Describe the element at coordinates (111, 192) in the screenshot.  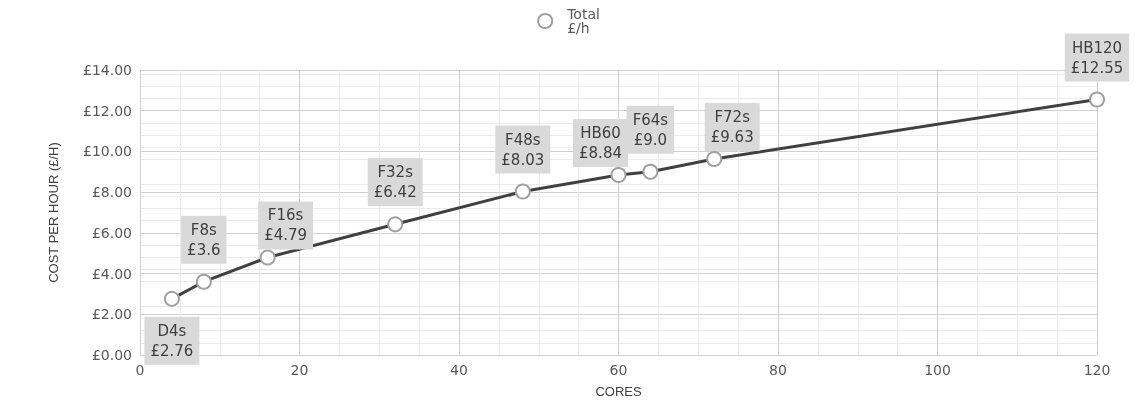
I see `y-tick-label: £8.00` at that location.